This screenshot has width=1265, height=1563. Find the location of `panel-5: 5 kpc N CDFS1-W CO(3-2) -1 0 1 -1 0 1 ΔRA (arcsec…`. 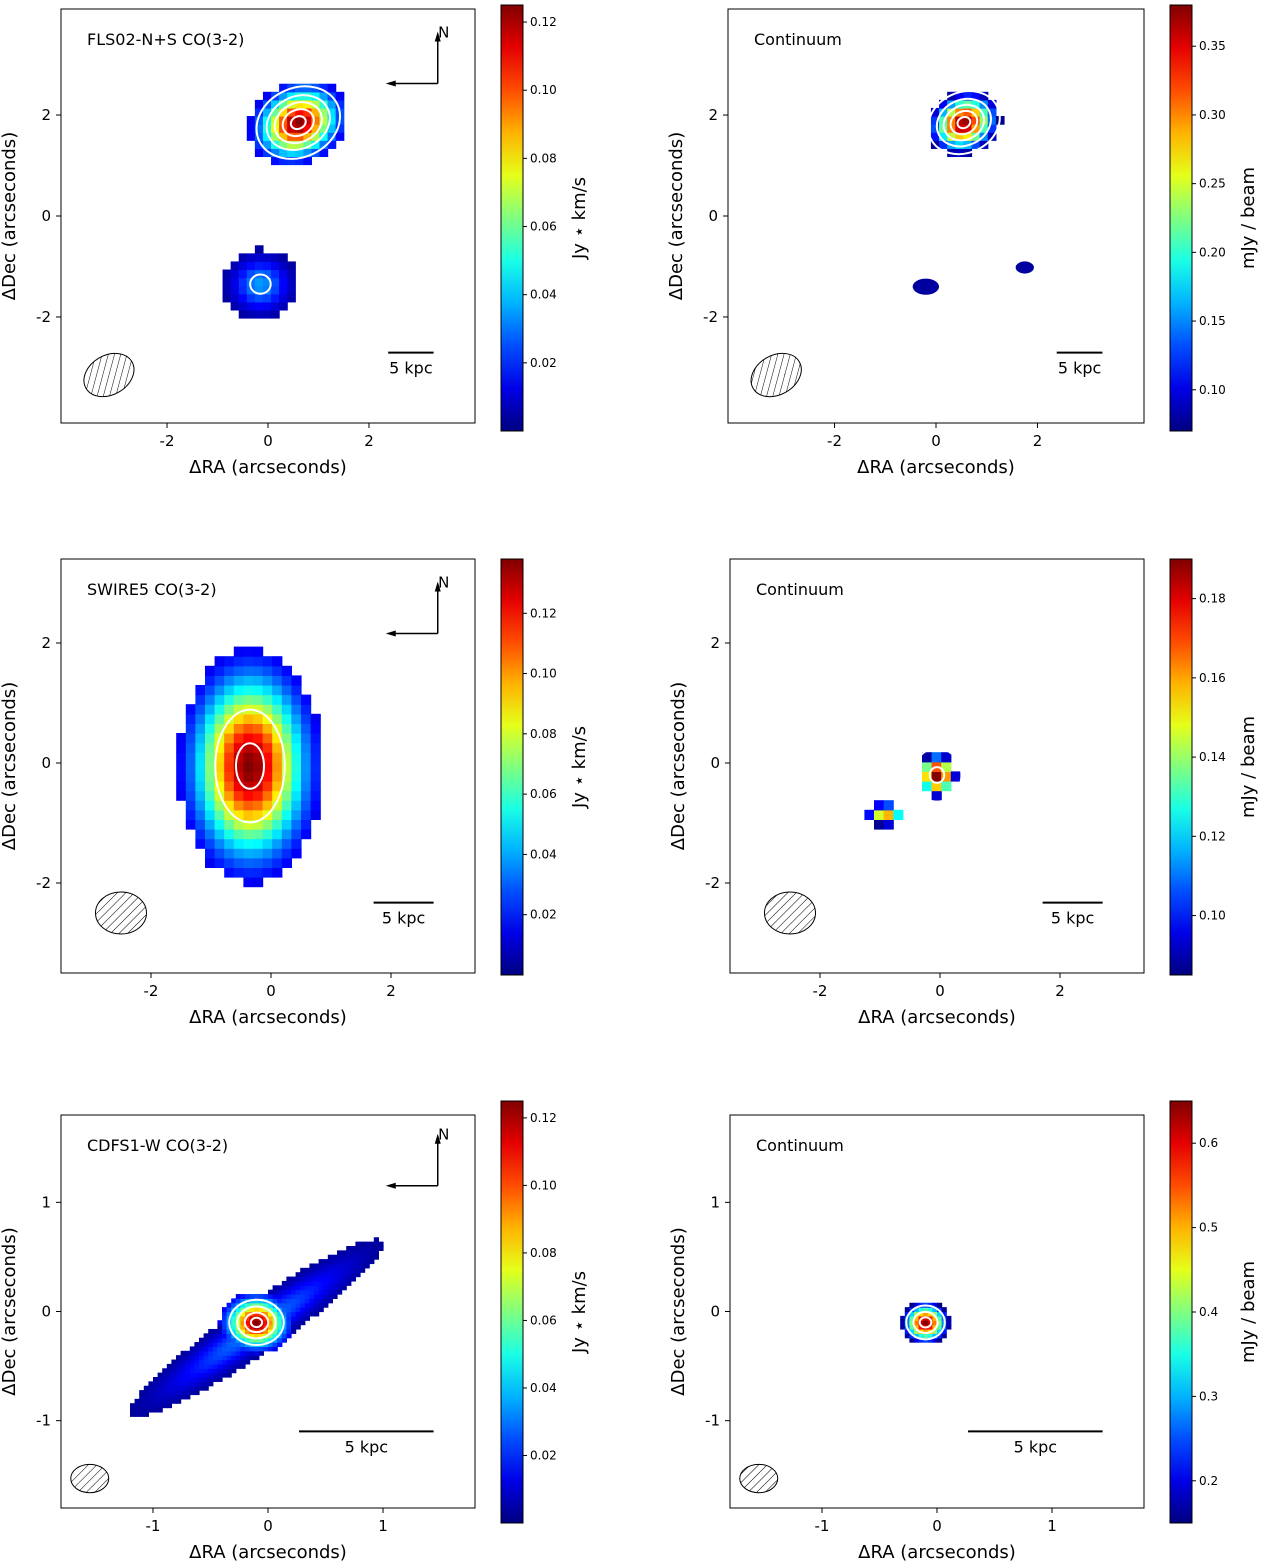

panel-5: 5 kpc N CDFS1-W CO(3-2) -1 0 1 -1 0 1 ΔRA (arcsec… is located at coordinates (295, 1331).